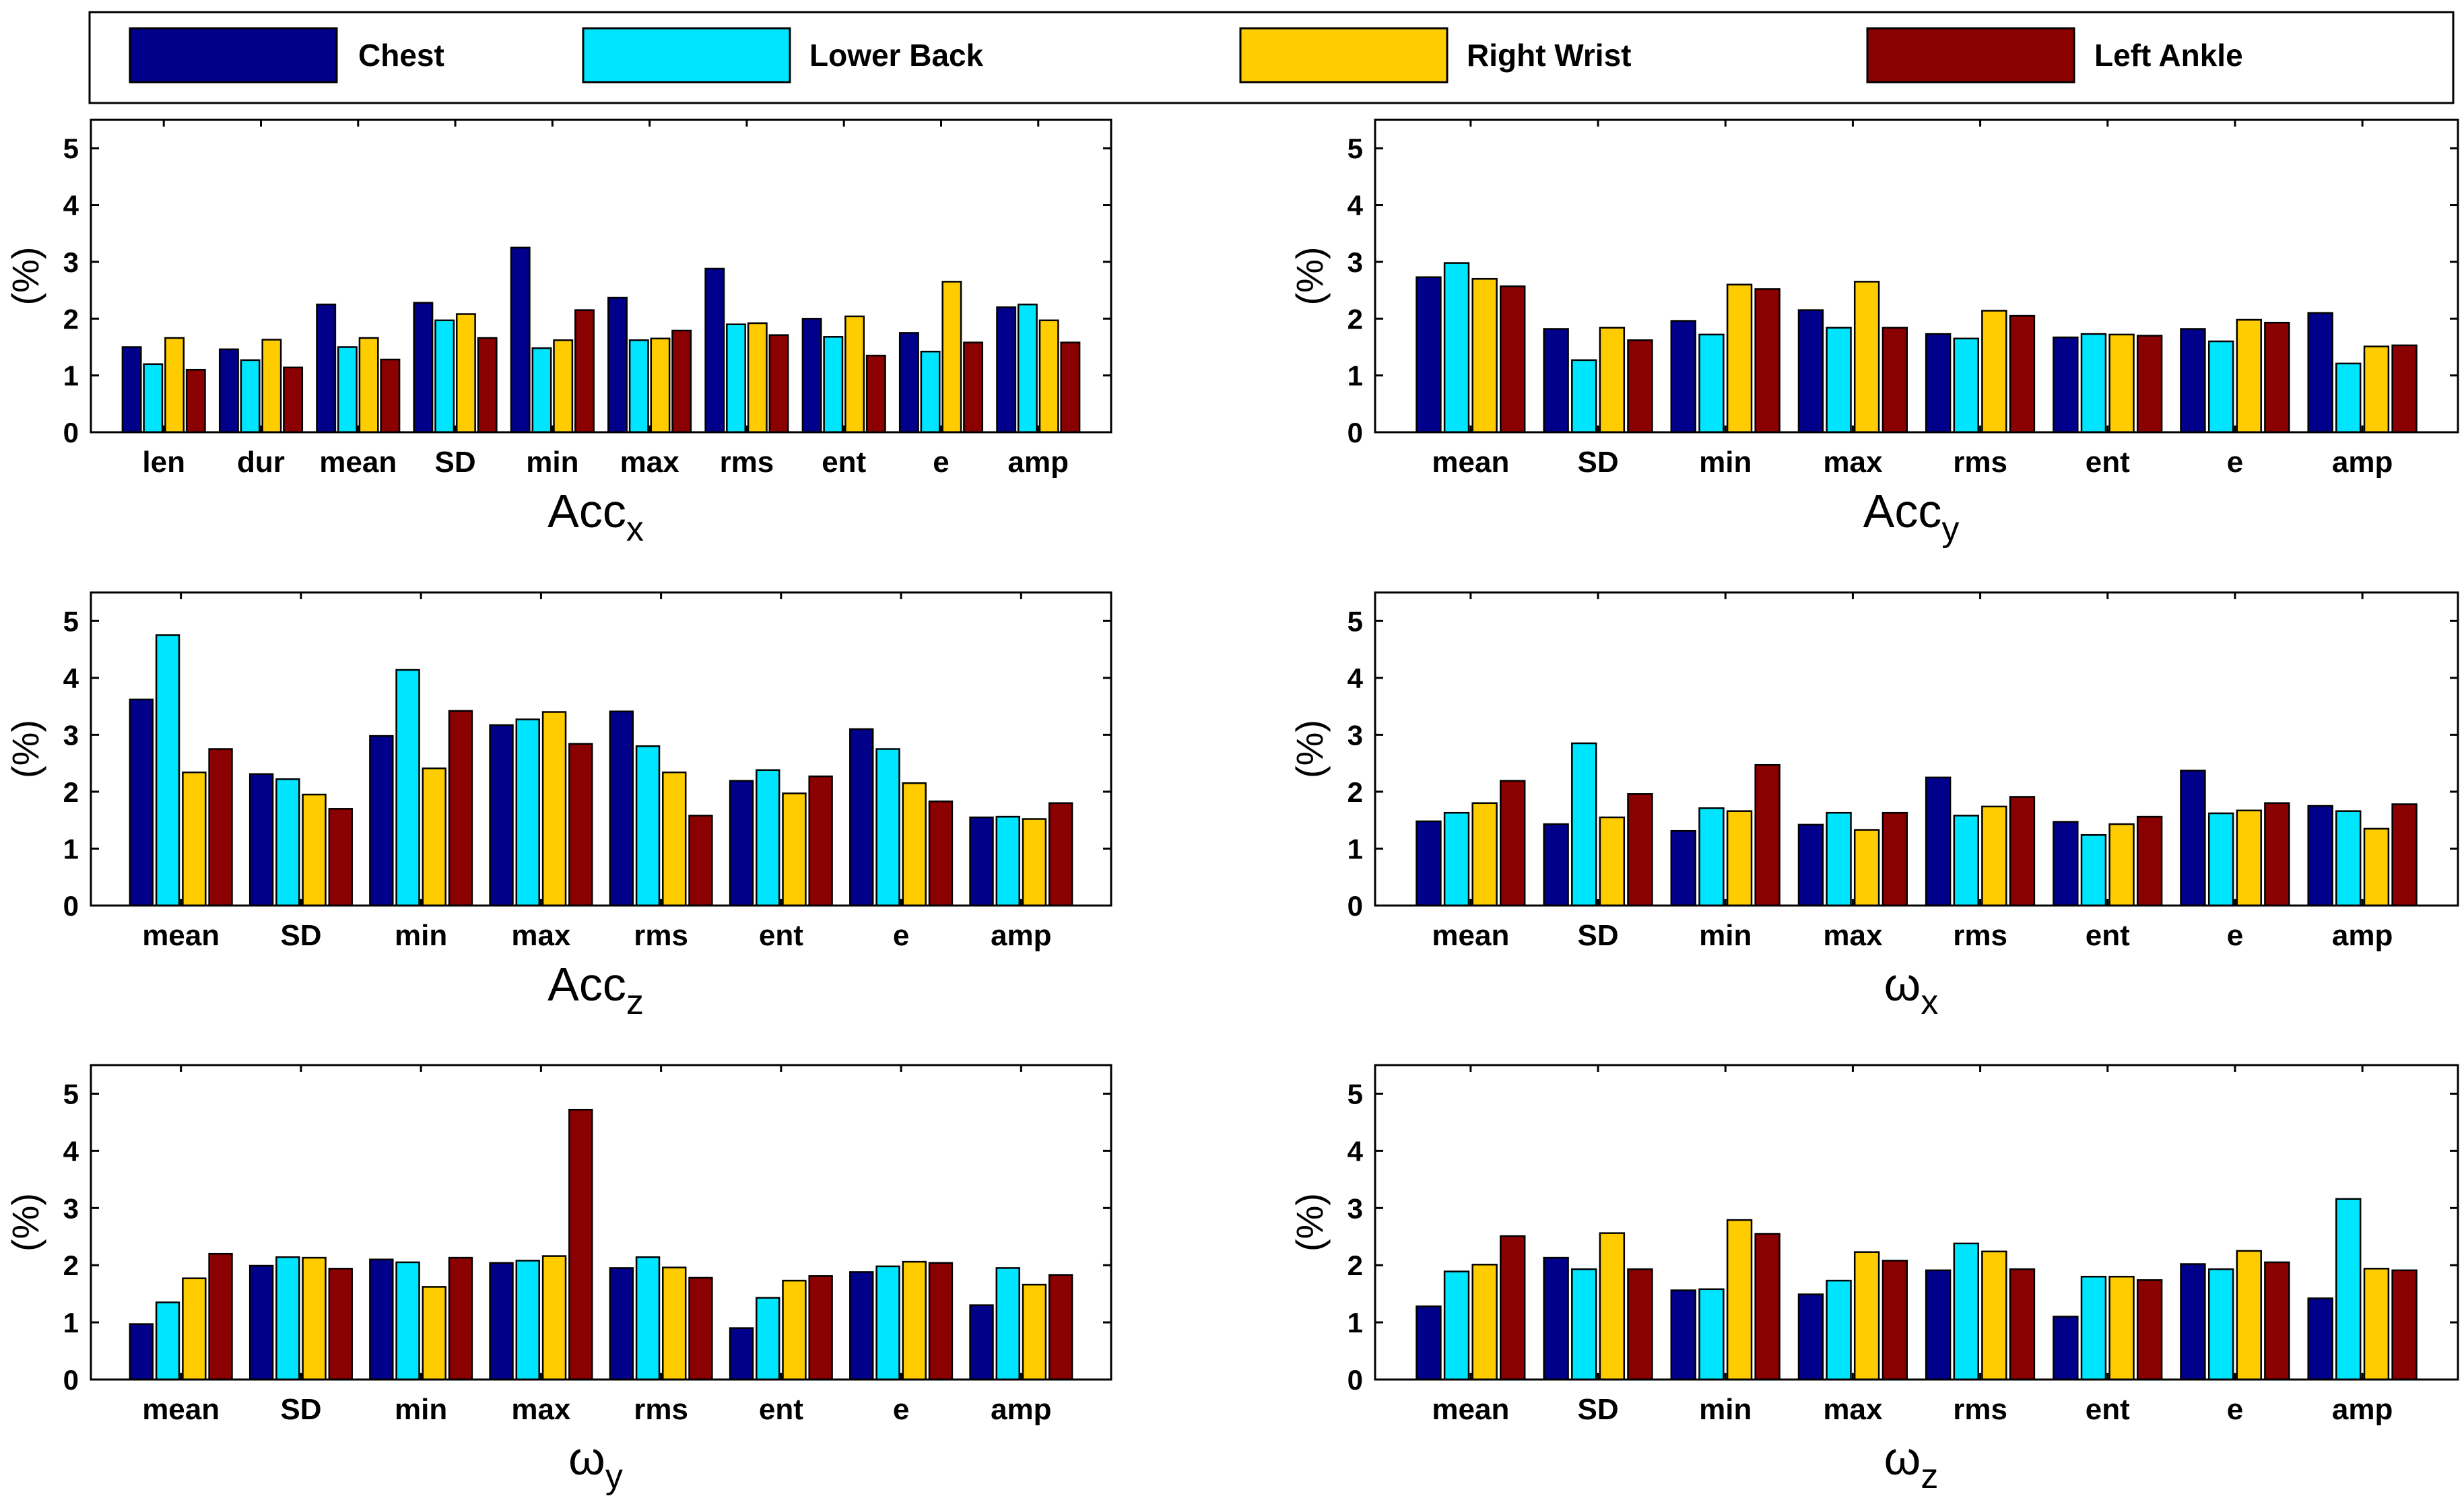 The image size is (2464, 1496). What do you see at coordinates (2168, 56) in the screenshot?
I see `legend-label: Left Ankle` at bounding box center [2168, 56].